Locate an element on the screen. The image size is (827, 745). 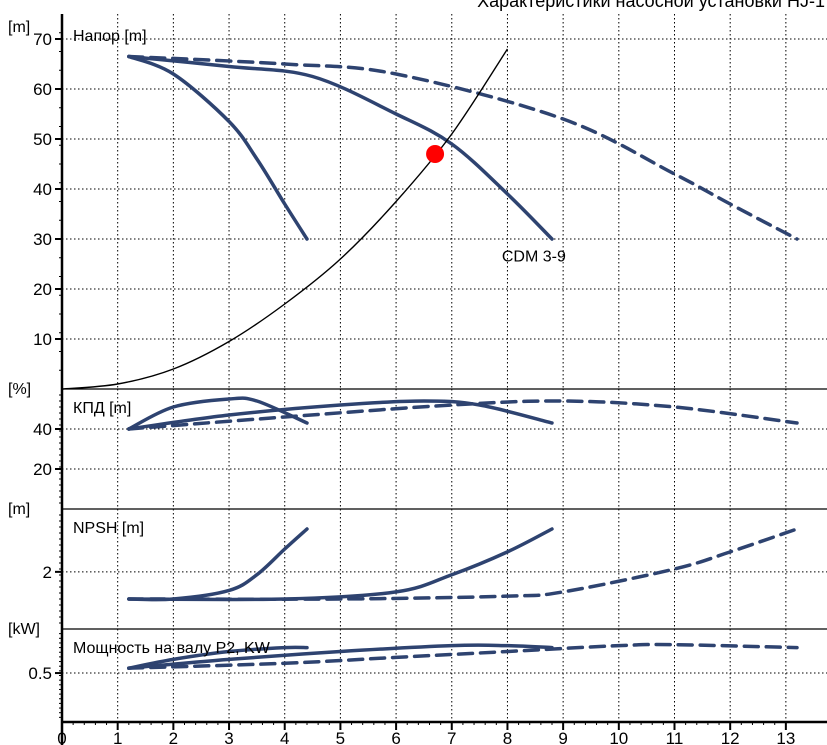
y-tick-label: 2 is located at coordinates (47, 572).